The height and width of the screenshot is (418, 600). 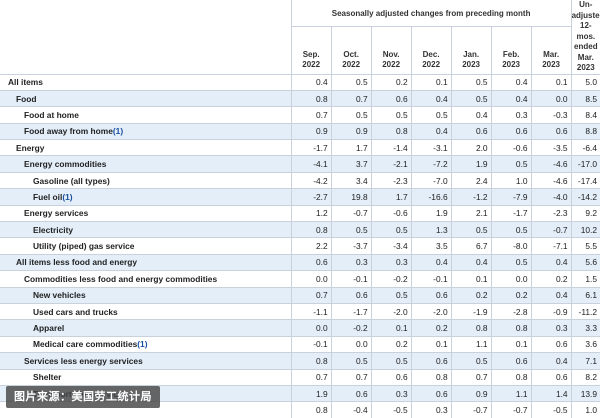 What do you see at coordinates (146, 82) in the screenshot?
I see `row-label: All items` at bounding box center [146, 82].